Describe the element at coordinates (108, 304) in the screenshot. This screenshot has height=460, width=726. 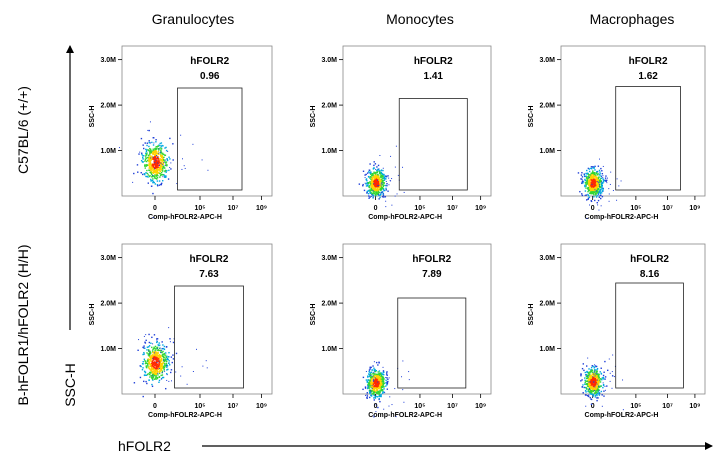
I see `y-tick-label: 2.0M` at that location.